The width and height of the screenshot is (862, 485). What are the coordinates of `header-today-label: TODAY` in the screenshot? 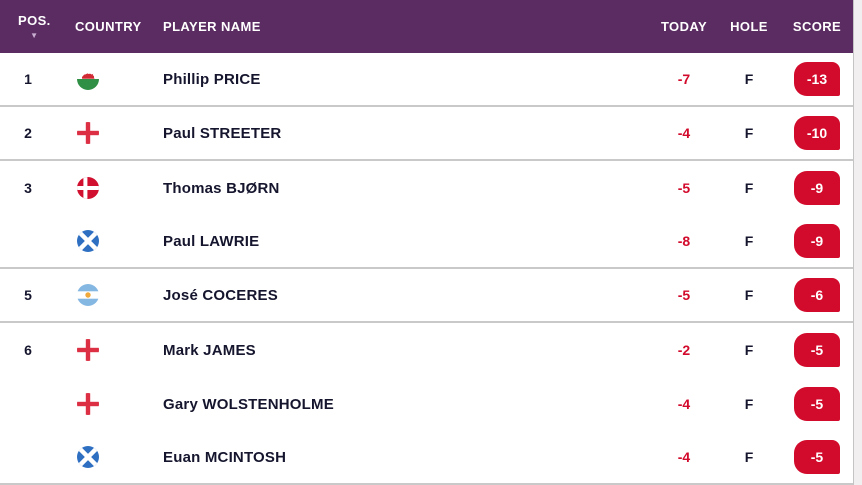 It's located at (684, 26).